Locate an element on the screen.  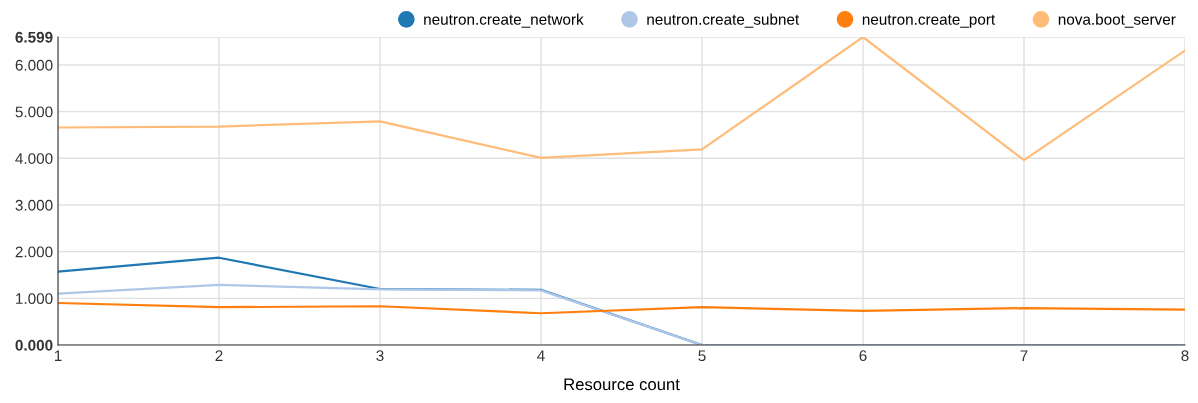
line-series is located at coordinates (621, 308).